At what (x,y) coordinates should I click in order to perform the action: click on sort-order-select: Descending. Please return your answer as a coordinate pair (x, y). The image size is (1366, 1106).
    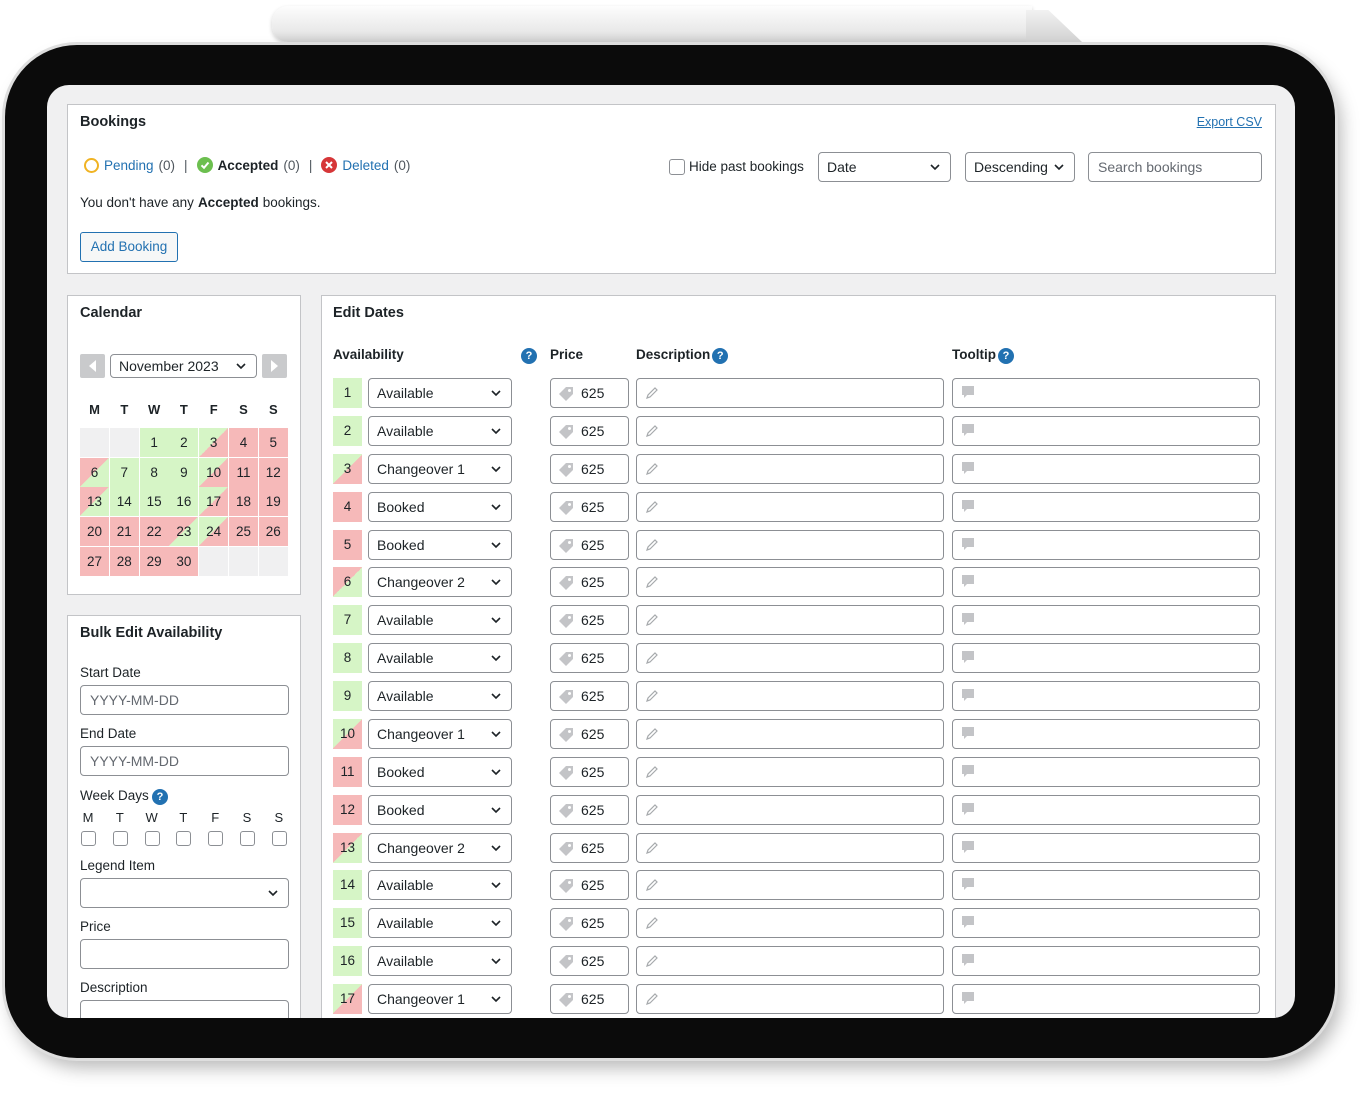
    Looking at the image, I should click on (1020, 167).